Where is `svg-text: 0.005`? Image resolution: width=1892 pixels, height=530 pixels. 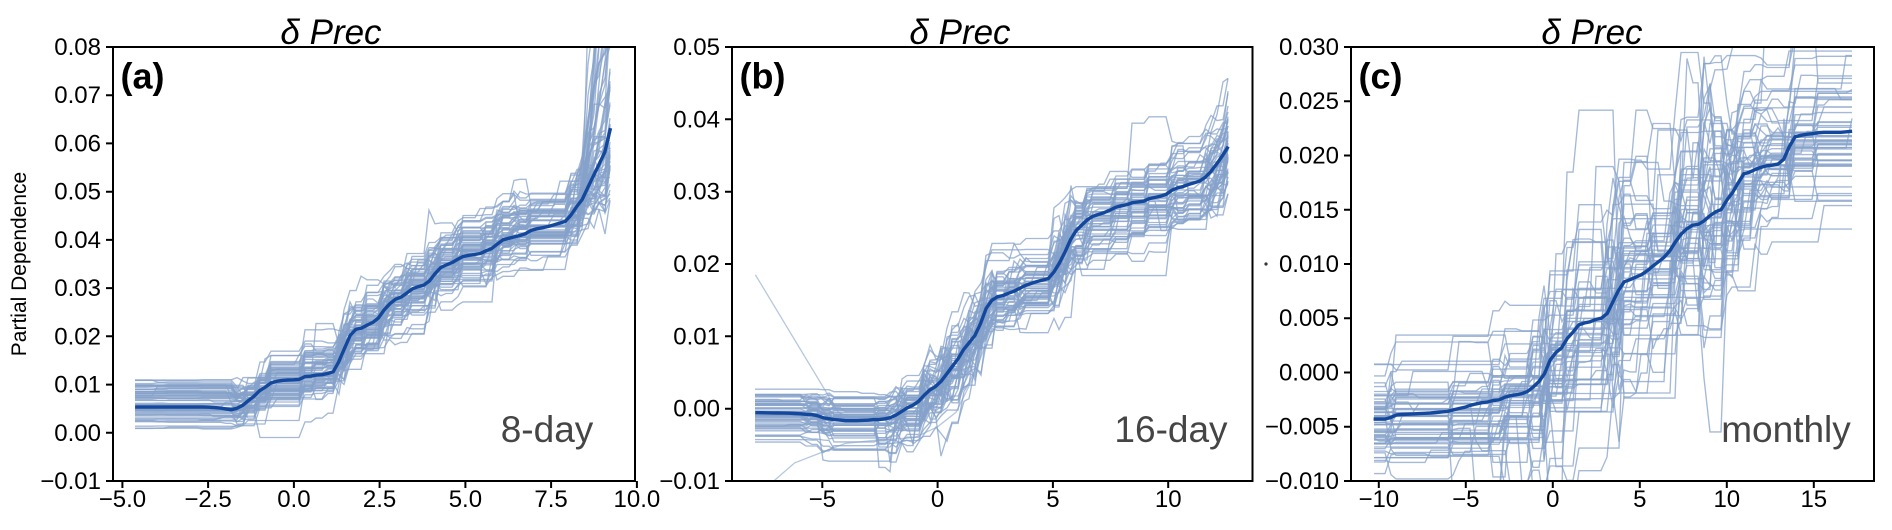 svg-text: 0.005 is located at coordinates (1309, 318).